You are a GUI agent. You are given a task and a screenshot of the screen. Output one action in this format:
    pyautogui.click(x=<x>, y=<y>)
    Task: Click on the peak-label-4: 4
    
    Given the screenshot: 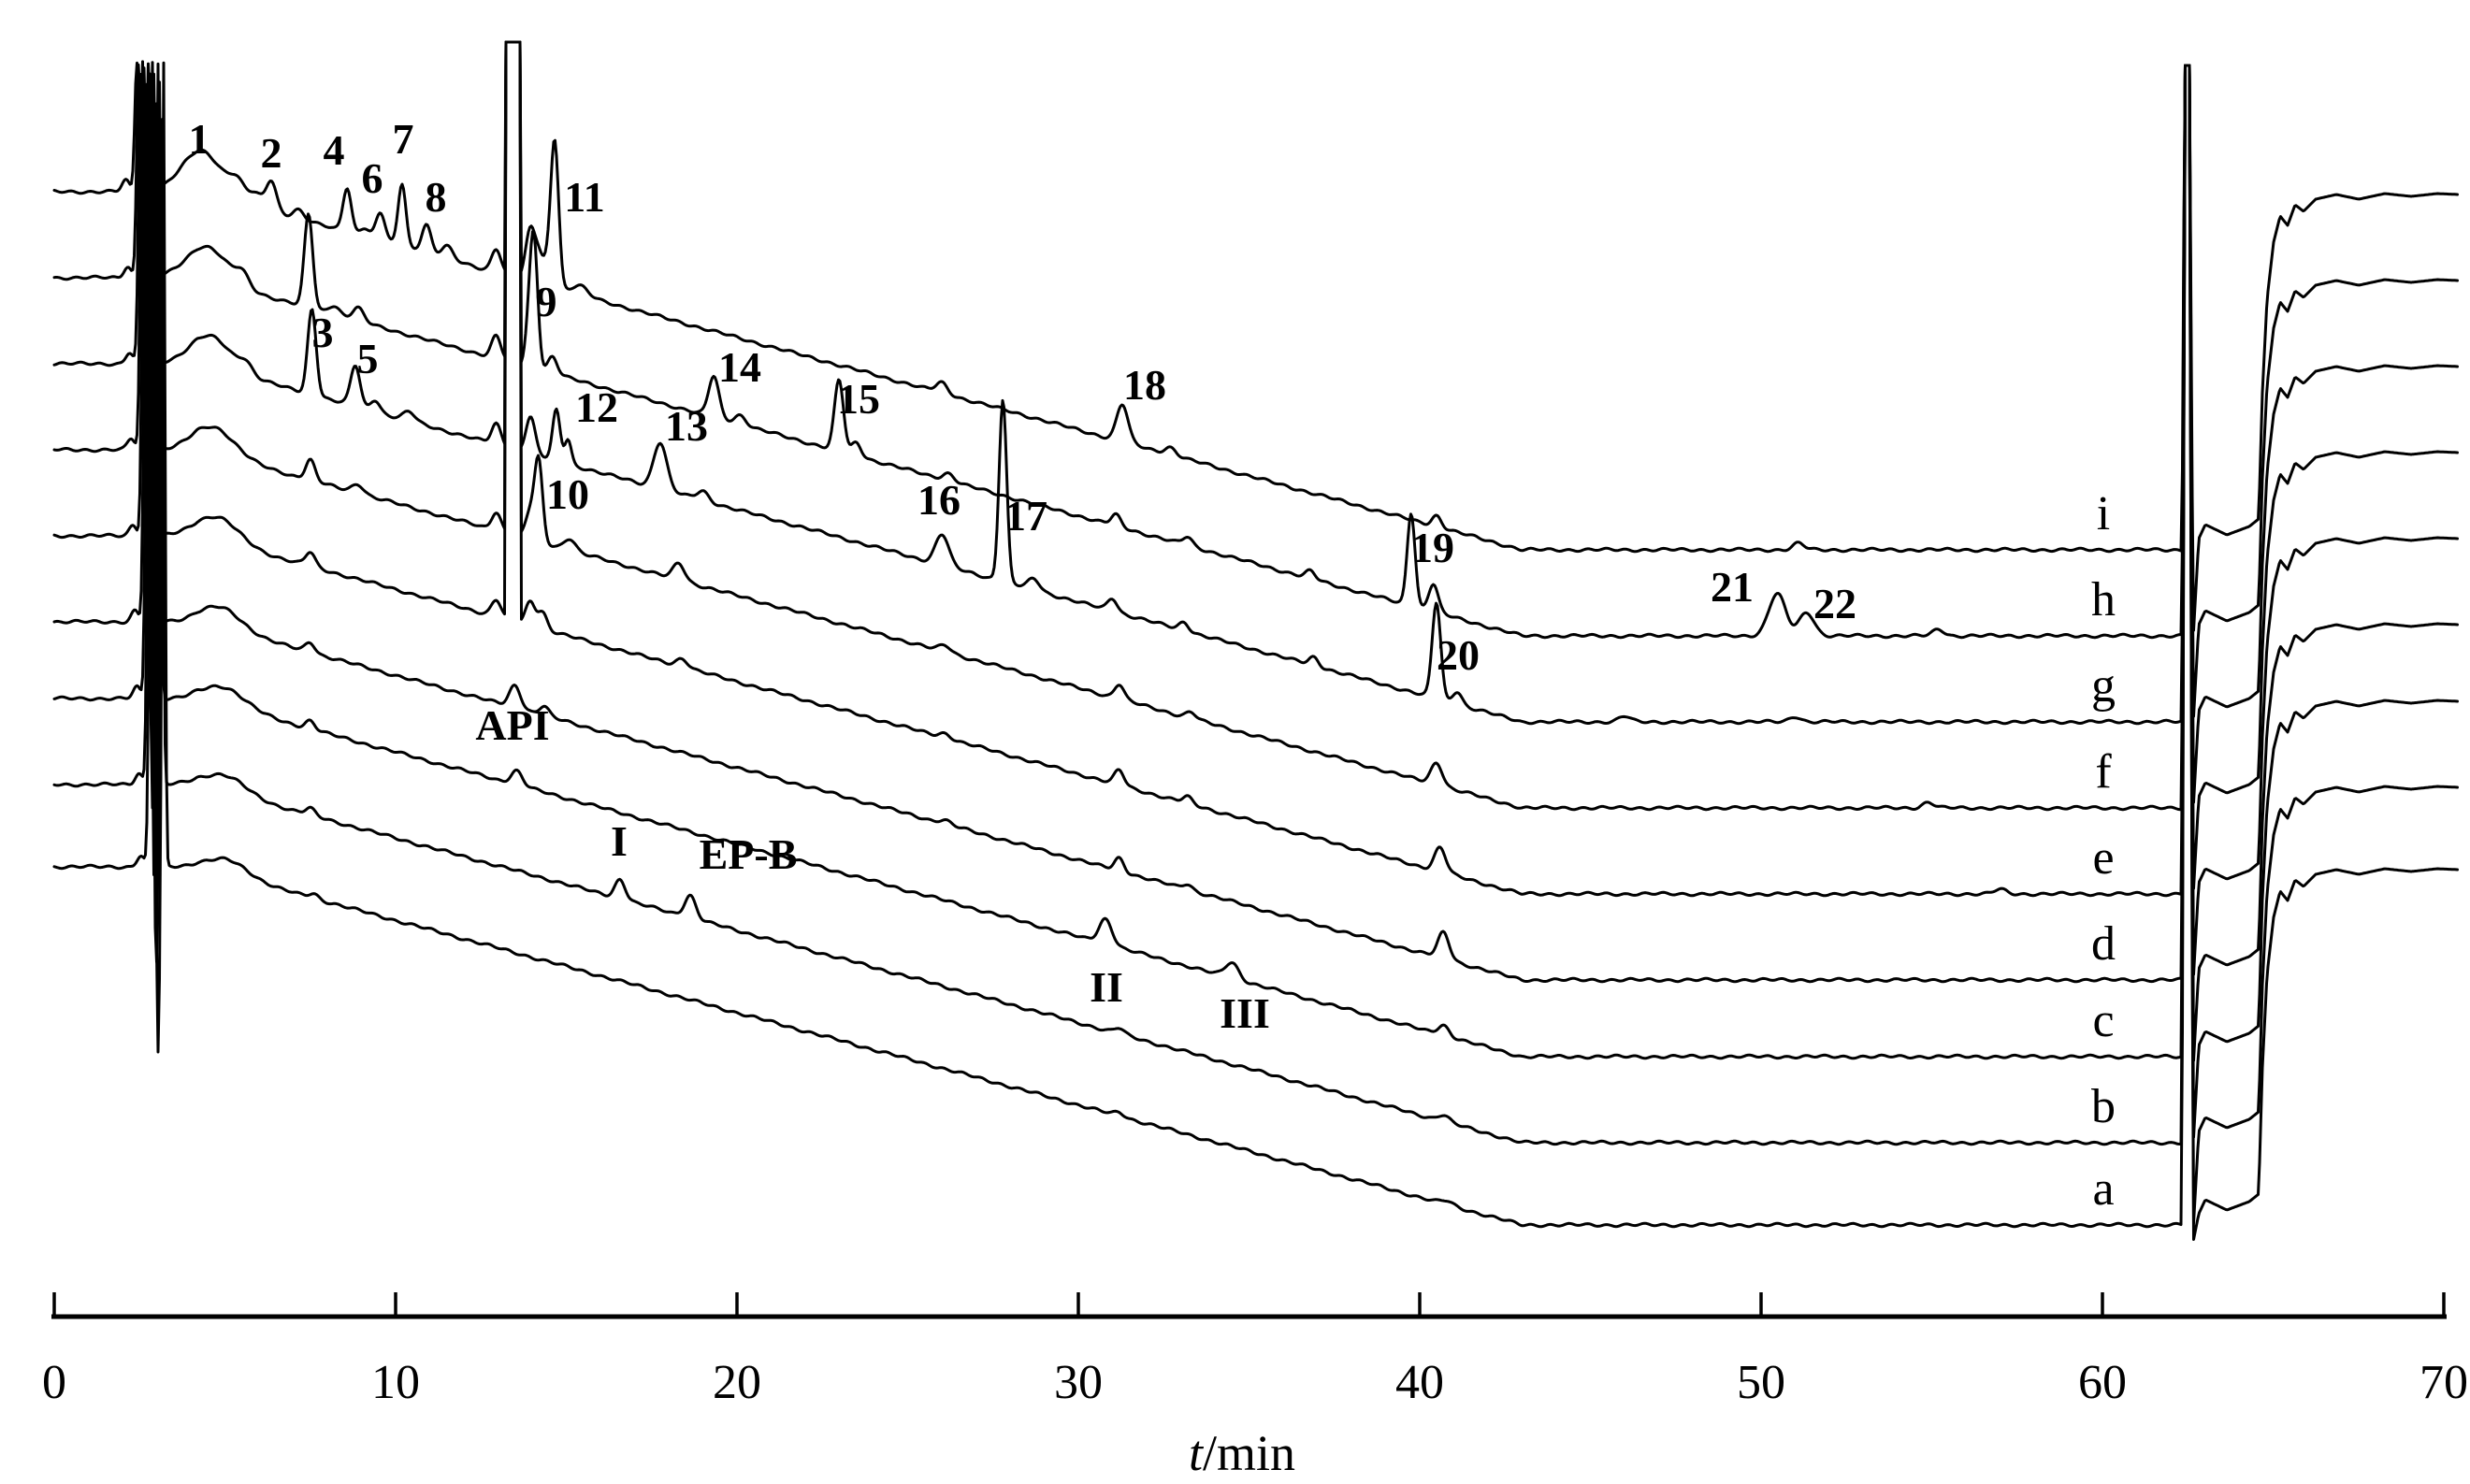 What is the action you would take?
    pyautogui.click(x=334, y=150)
    